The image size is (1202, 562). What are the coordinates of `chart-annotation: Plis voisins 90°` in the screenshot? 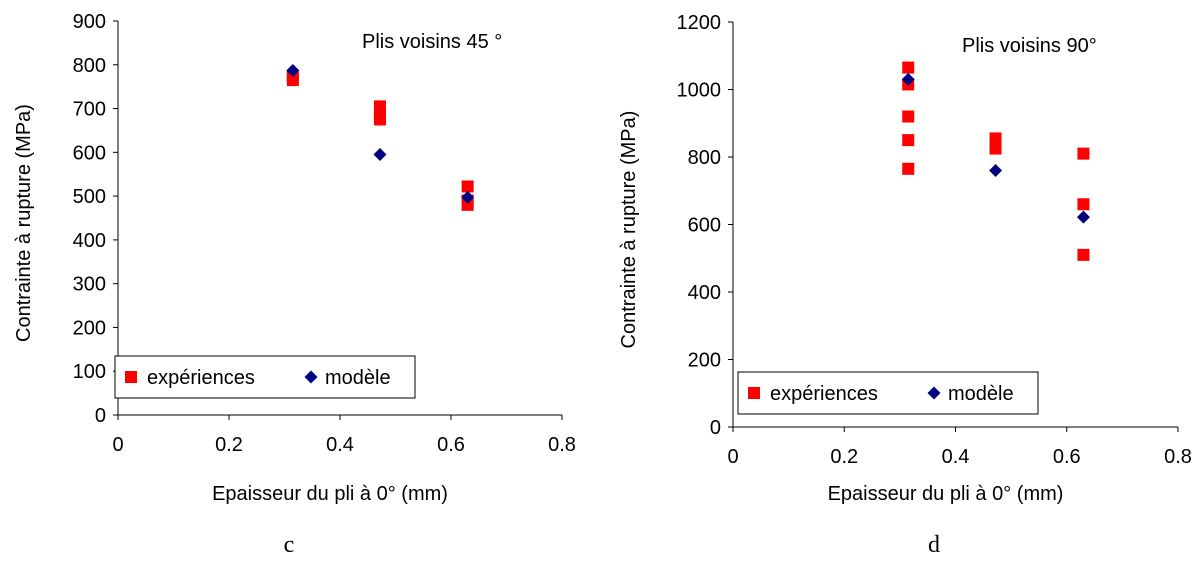 It's located at (1029, 46).